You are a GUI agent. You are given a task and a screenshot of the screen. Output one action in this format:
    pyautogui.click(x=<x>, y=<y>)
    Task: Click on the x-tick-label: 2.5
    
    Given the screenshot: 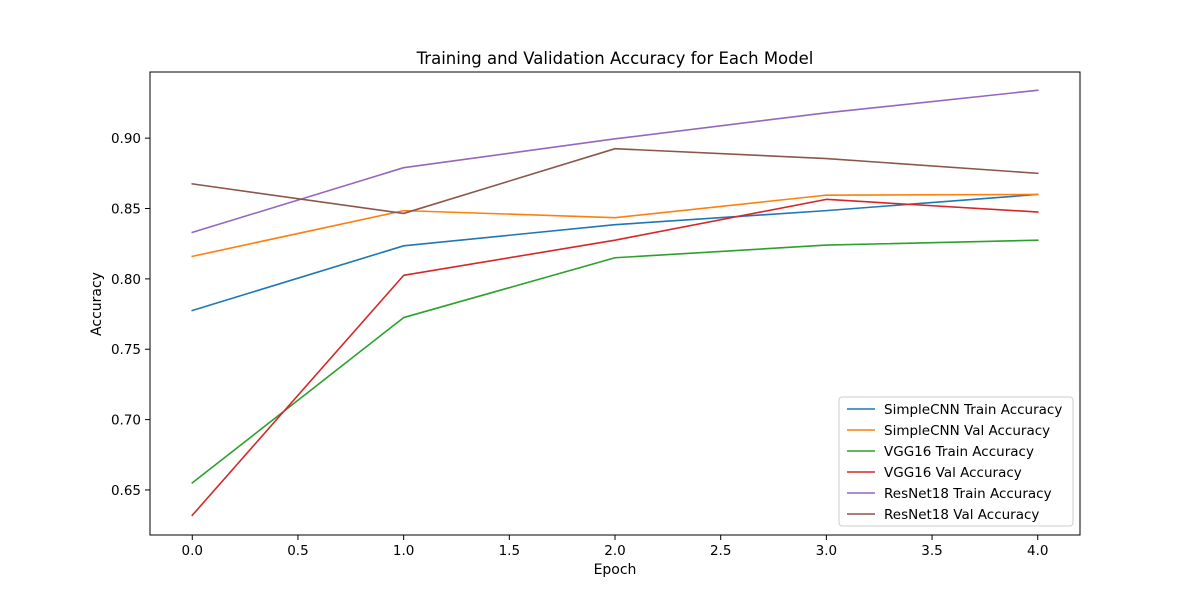 What is the action you would take?
    pyautogui.click(x=720, y=551)
    